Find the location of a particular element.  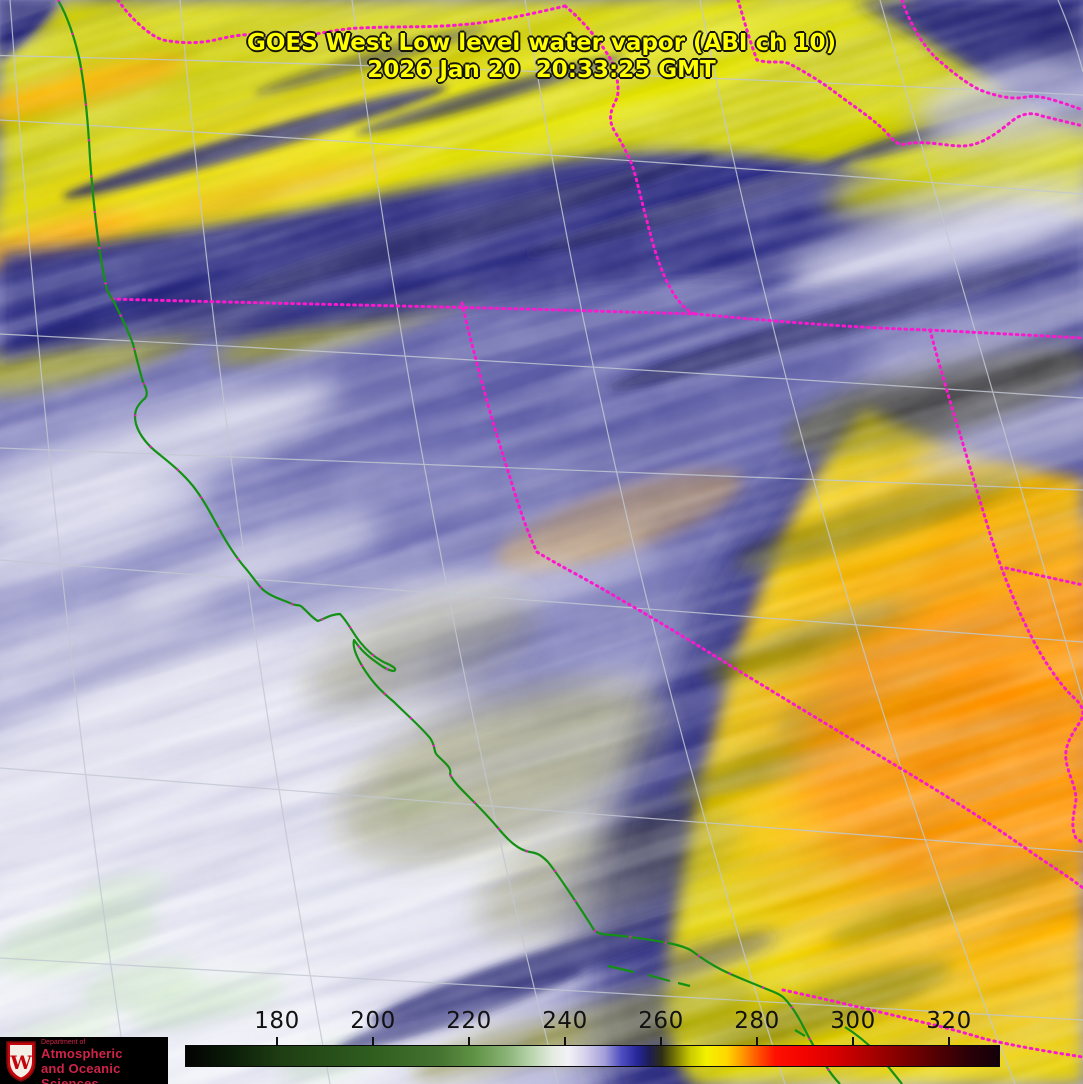

tick-label: 280 is located at coordinates (757, 1021).